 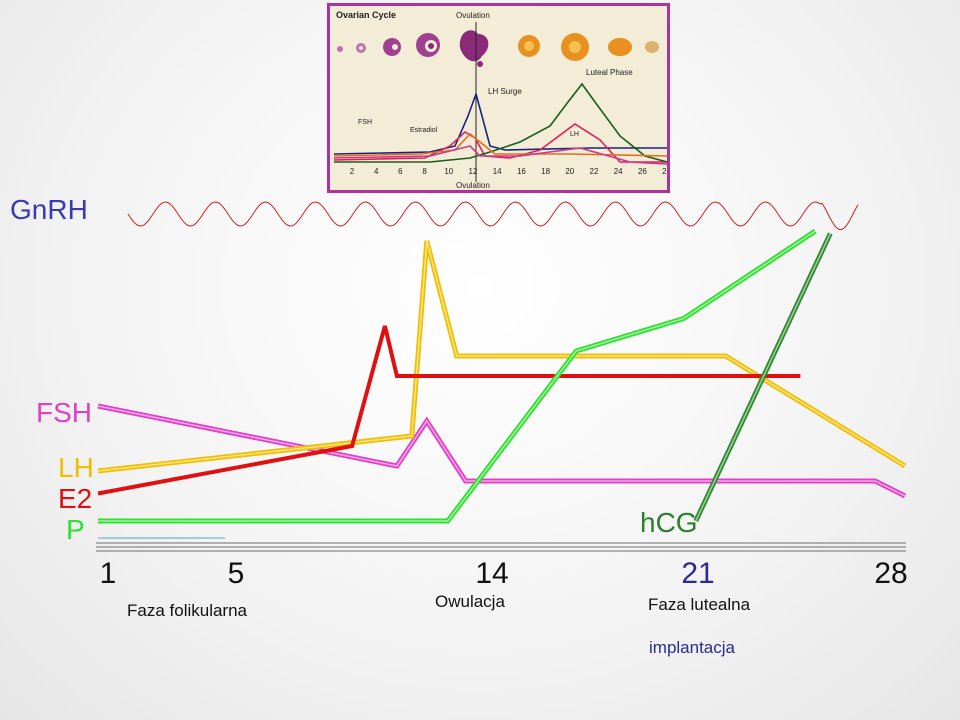 What do you see at coordinates (609, 72) in the screenshot?
I see `inset-luteal-phase-label: Luteal Phase` at bounding box center [609, 72].